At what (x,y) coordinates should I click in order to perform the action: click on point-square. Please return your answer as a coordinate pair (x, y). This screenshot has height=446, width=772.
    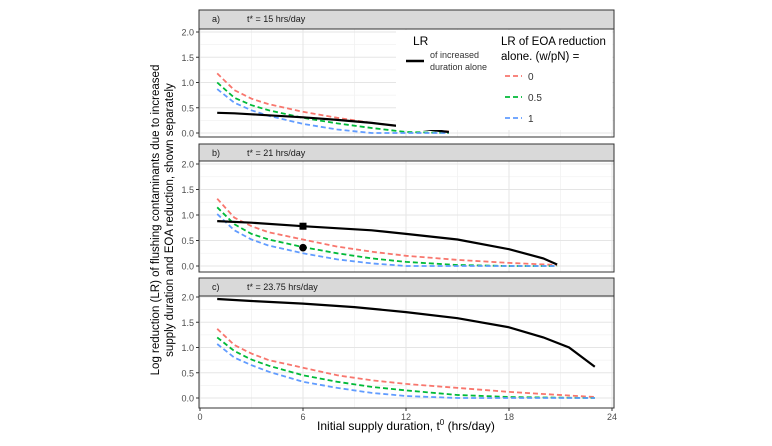
    Looking at the image, I should click on (303, 226).